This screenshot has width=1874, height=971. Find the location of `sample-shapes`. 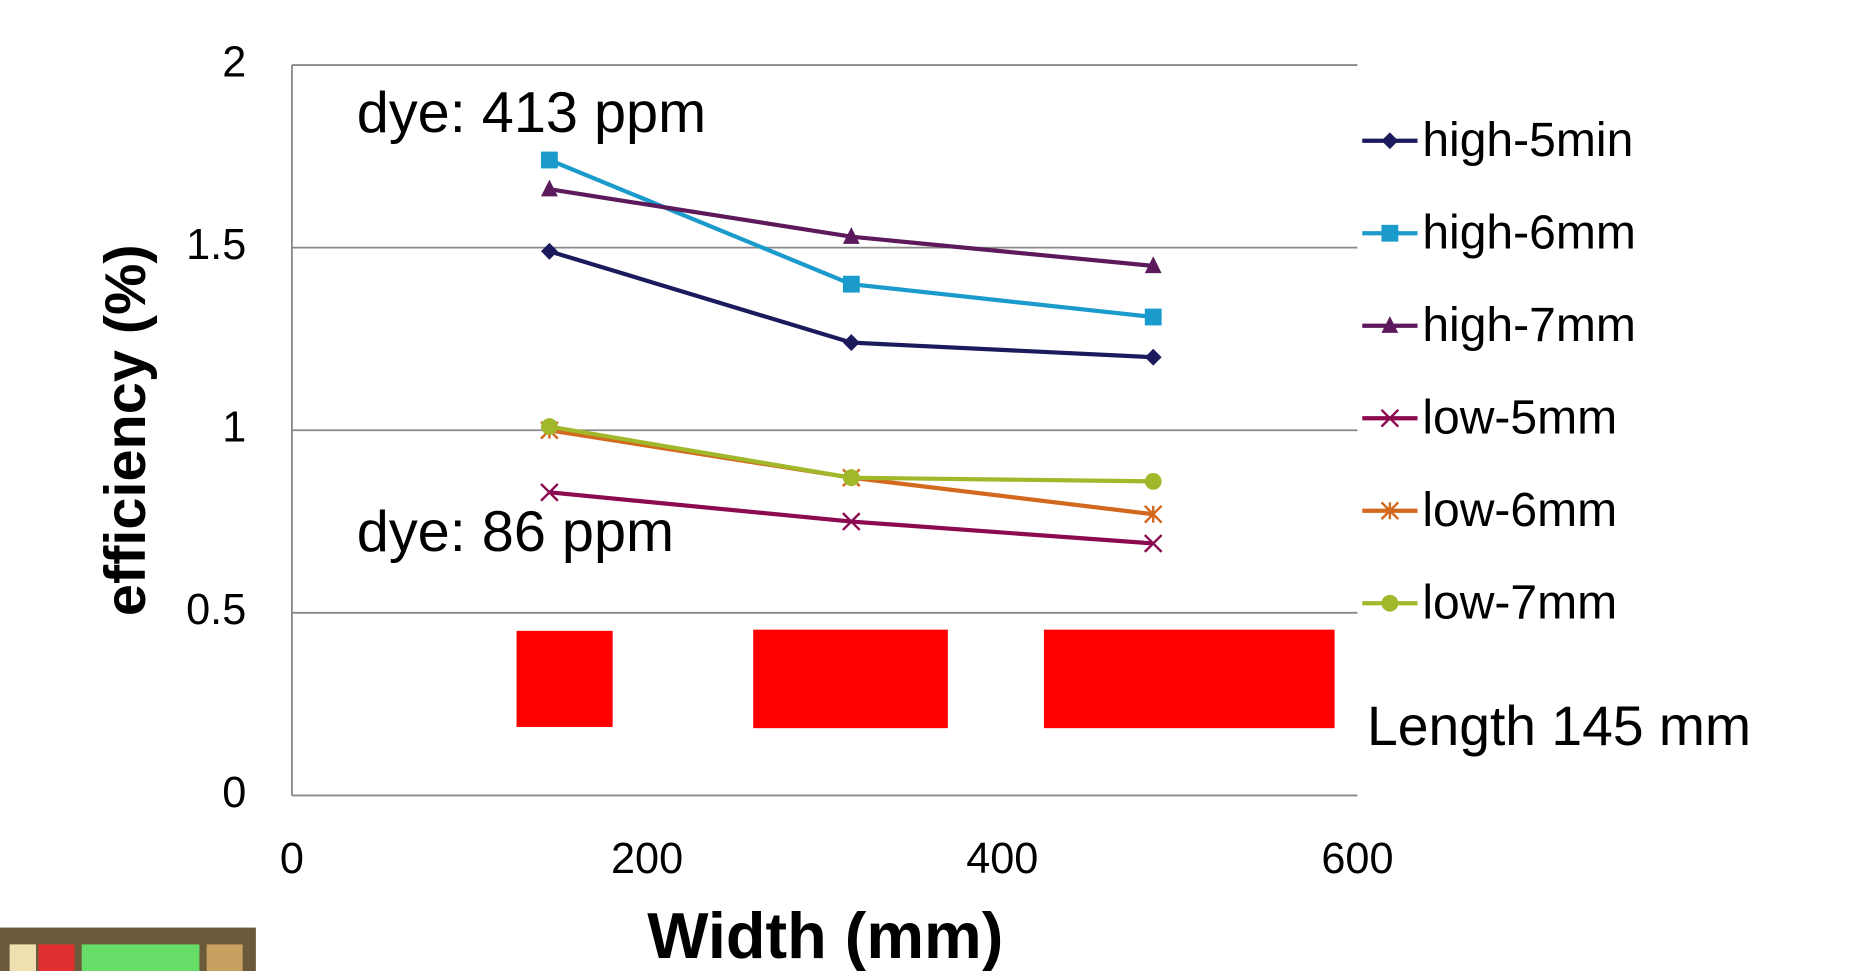

sample-shapes is located at coordinates (925, 679).